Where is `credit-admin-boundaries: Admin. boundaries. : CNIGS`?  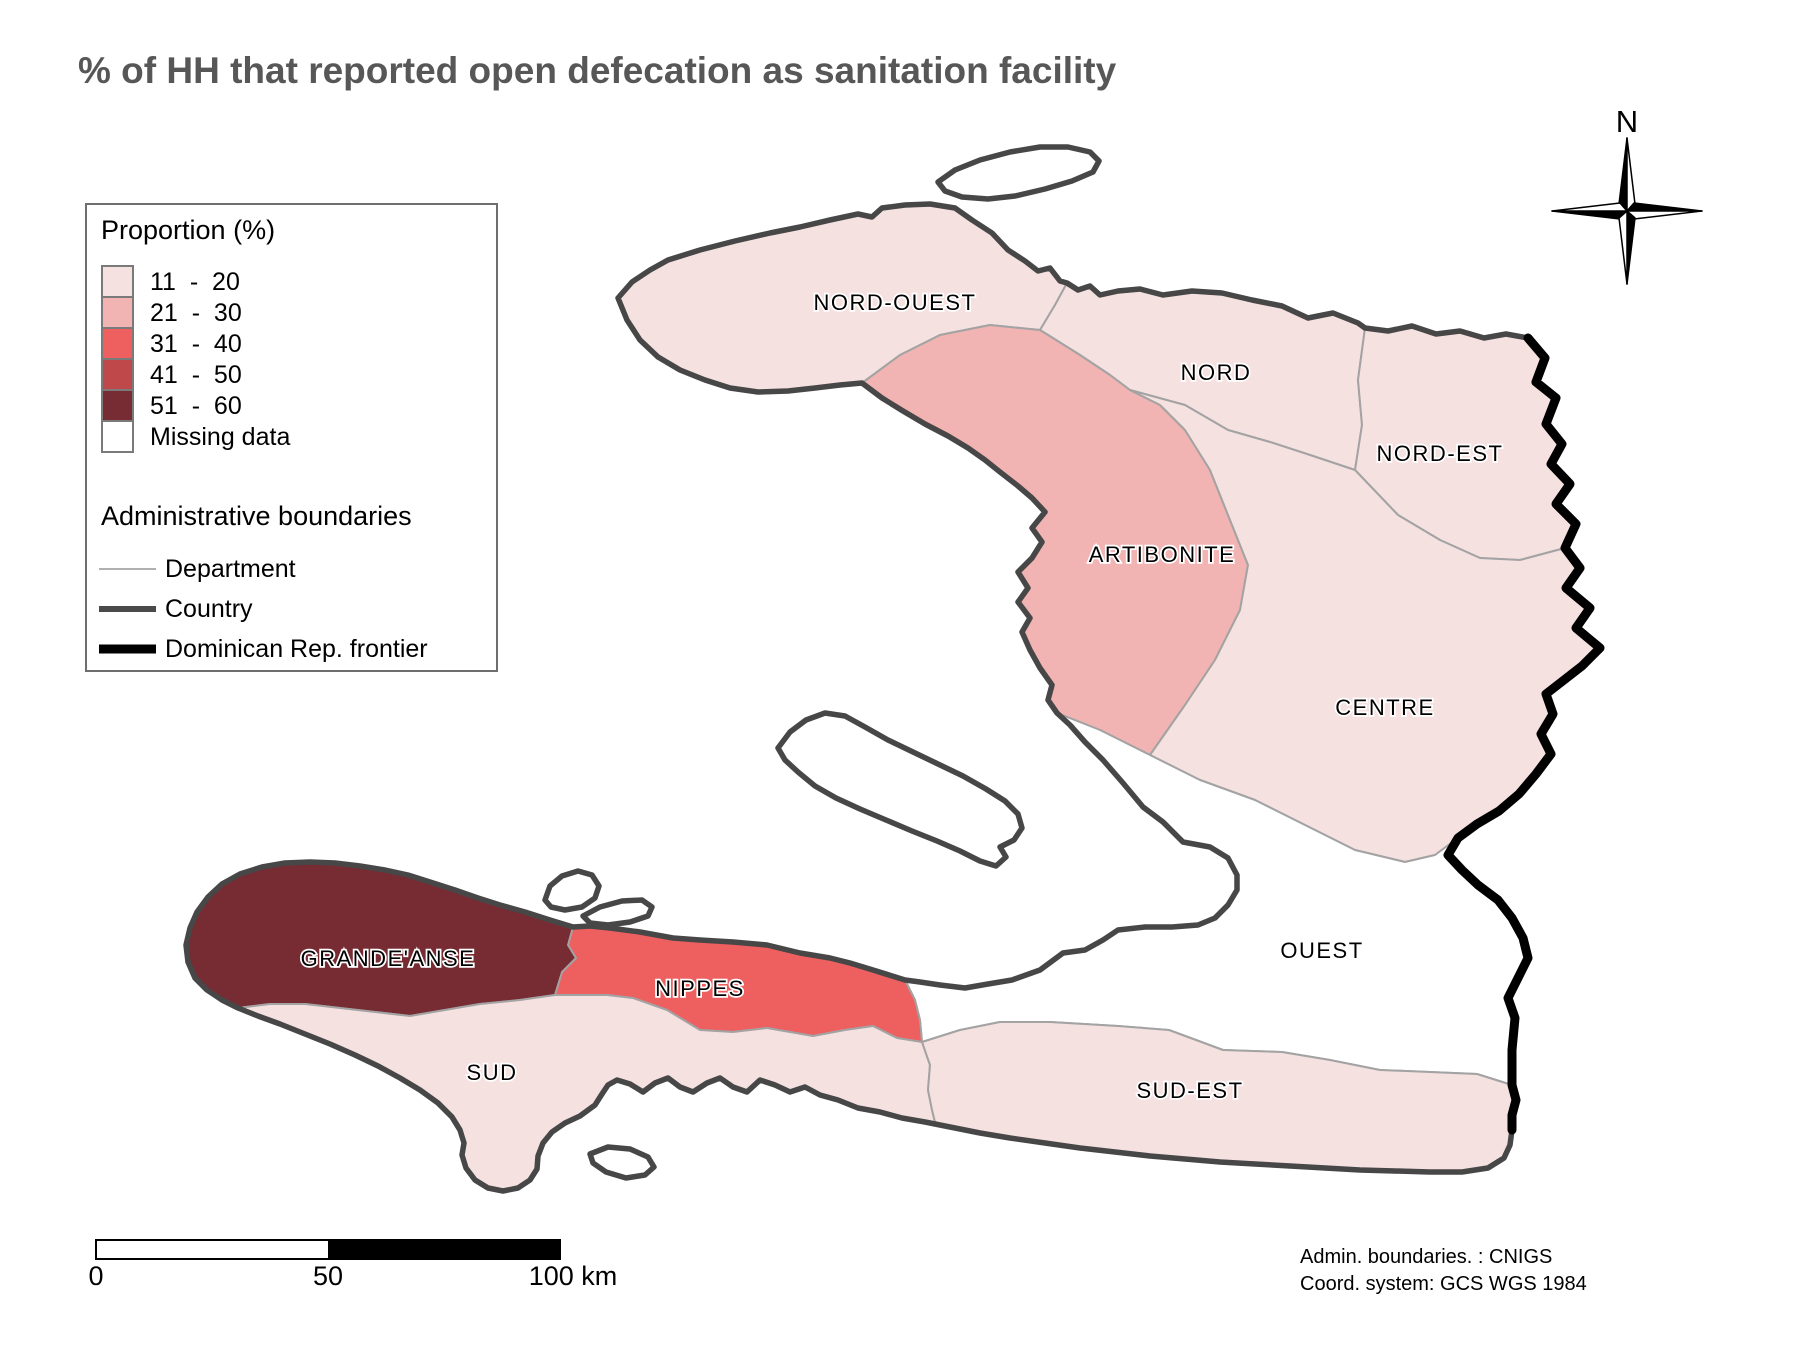
credit-admin-boundaries: Admin. boundaries. : CNIGS is located at coordinates (1426, 1257).